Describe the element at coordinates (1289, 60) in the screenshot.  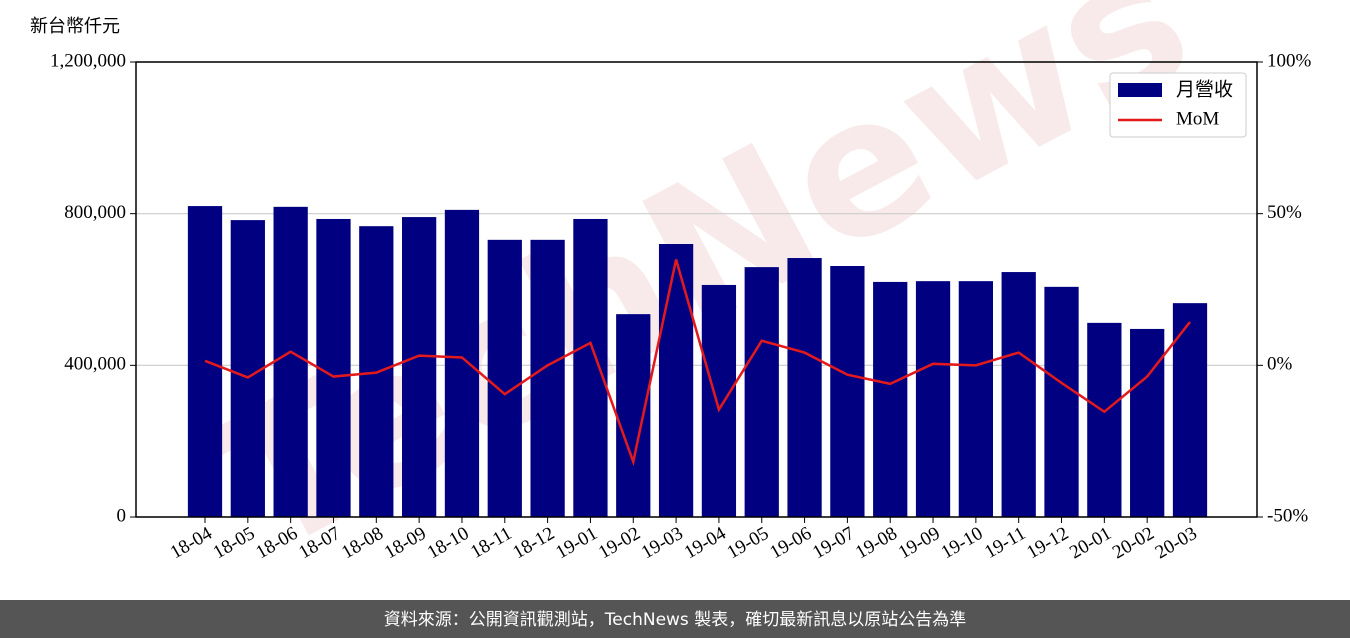
I see `y2-tick-label: 100%` at that location.